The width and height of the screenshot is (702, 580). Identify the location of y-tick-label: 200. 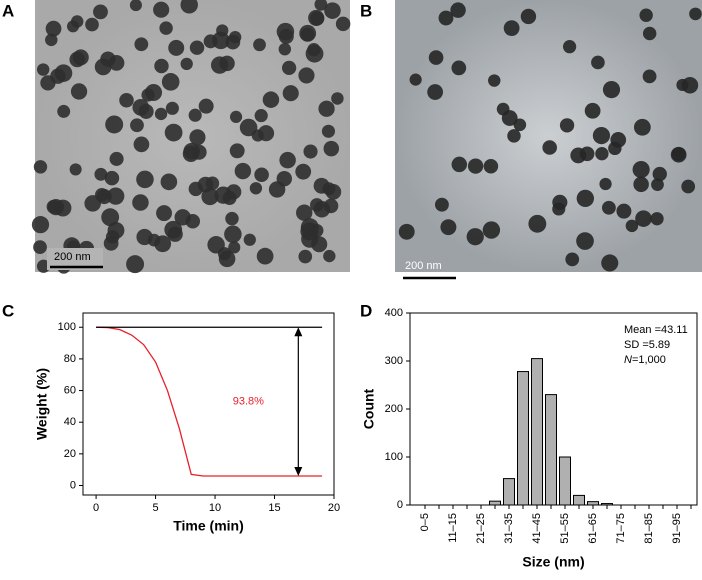
(394, 409).